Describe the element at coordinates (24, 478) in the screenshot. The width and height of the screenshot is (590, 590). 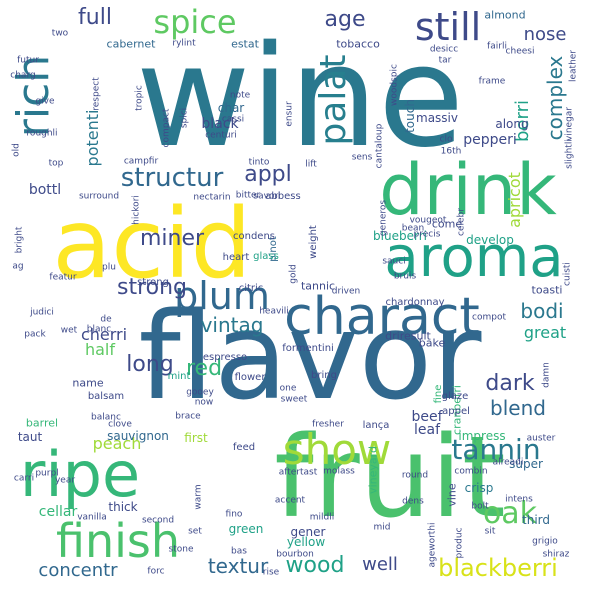
I see `cloud-word-carri: carri` at that location.